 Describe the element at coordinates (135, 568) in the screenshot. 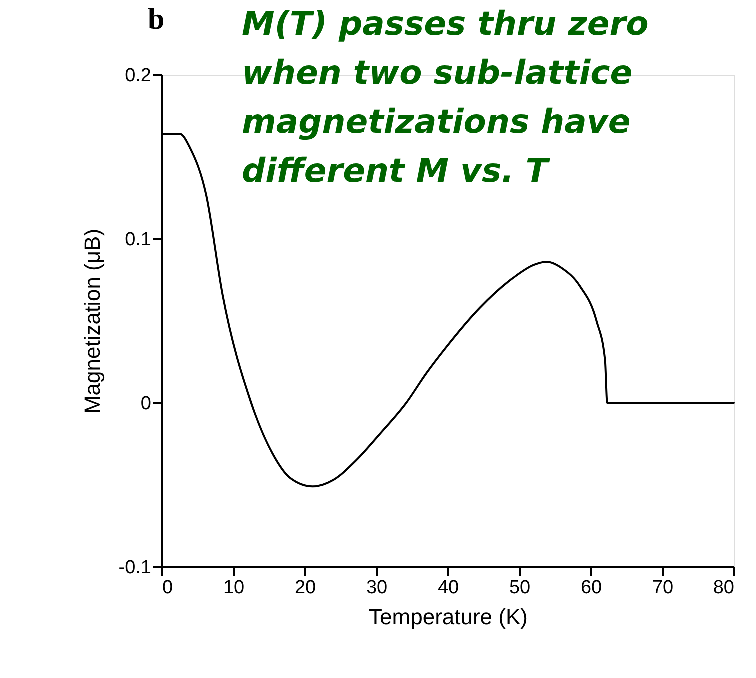

I see `y-tick-label: -0.1` at that location.